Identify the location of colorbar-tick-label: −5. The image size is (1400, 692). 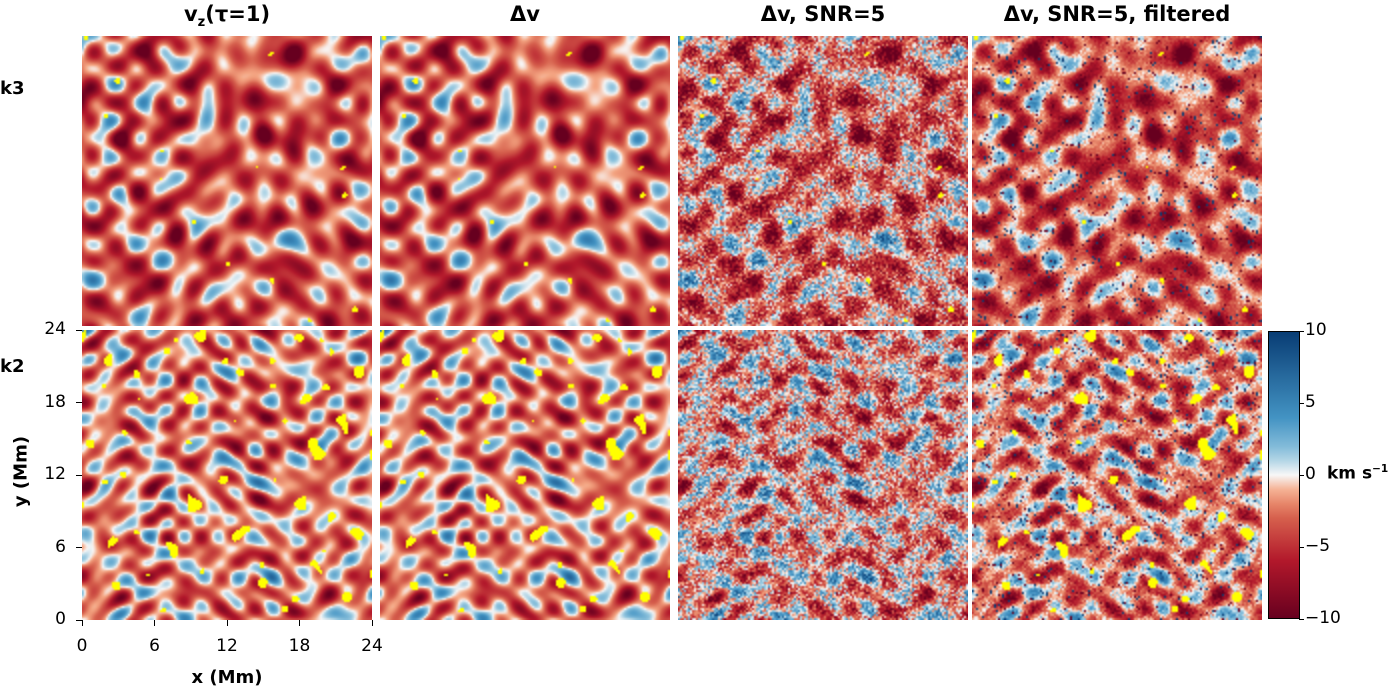
(1318, 546).